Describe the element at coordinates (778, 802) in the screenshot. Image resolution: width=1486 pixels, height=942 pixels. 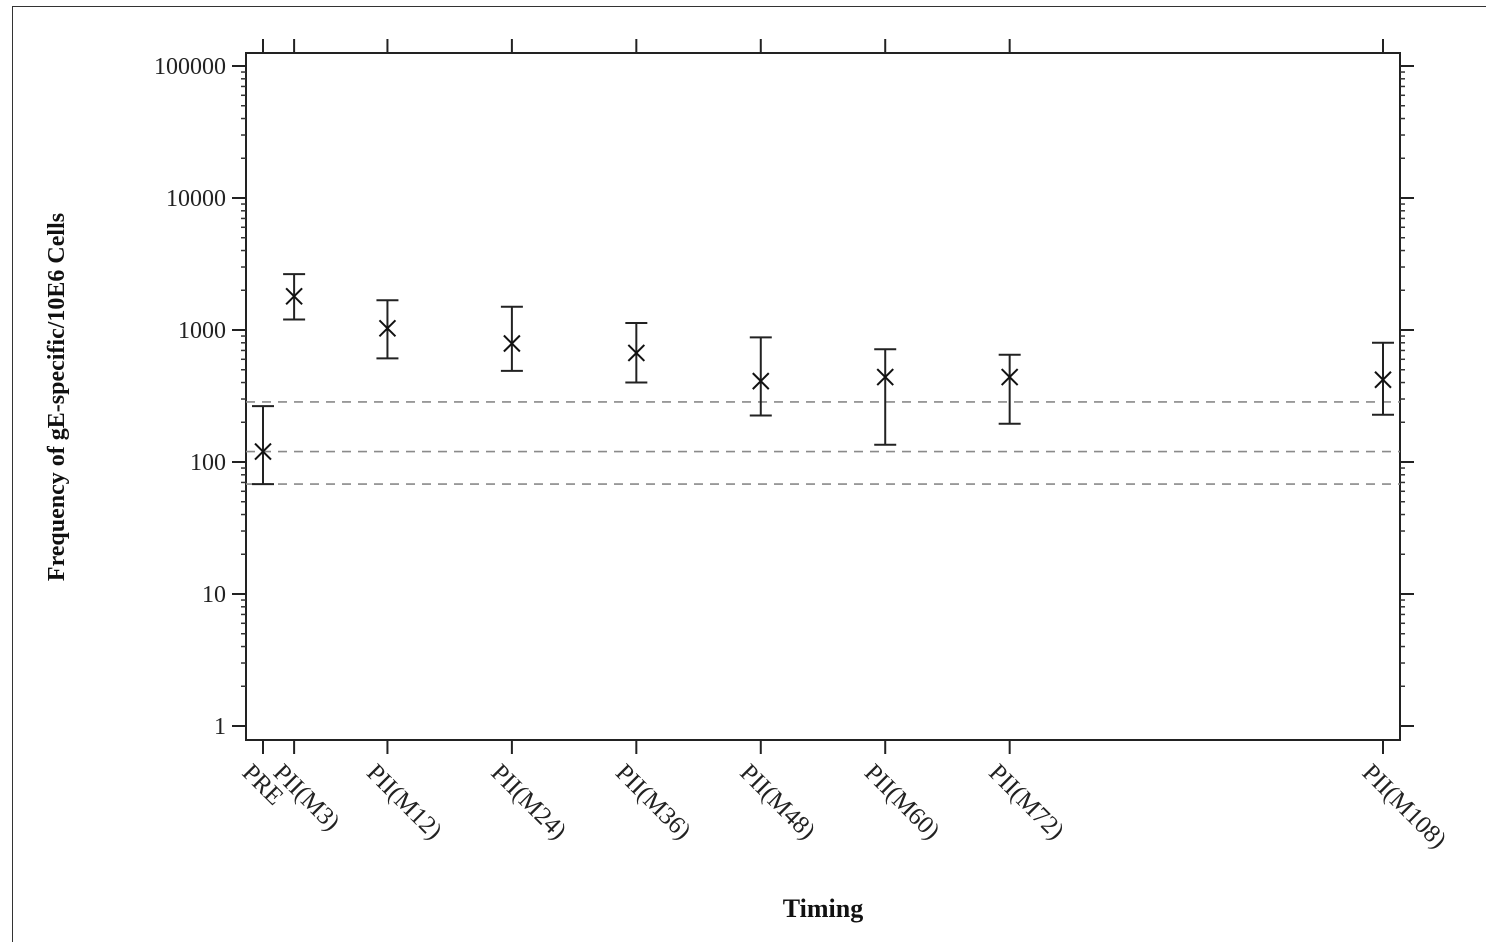
I see `x-tick-label: PII(M48)` at that location.